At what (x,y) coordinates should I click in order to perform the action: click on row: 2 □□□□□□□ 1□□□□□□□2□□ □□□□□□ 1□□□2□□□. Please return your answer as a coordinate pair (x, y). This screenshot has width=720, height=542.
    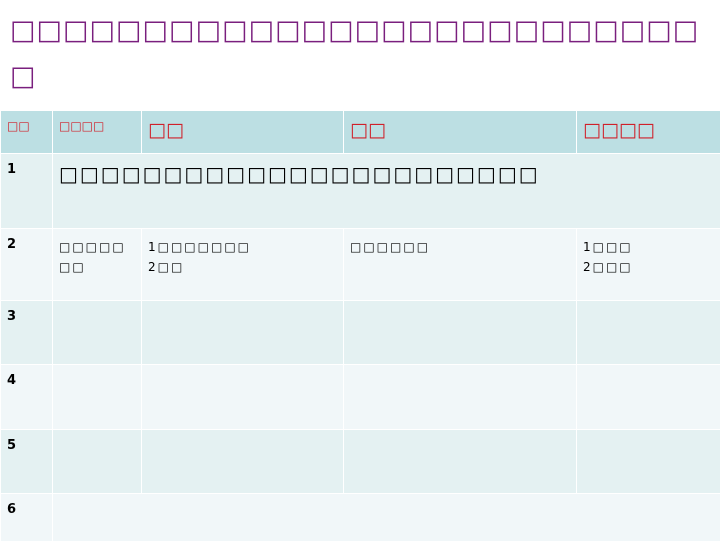
    Looking at the image, I should click on (360, 265).